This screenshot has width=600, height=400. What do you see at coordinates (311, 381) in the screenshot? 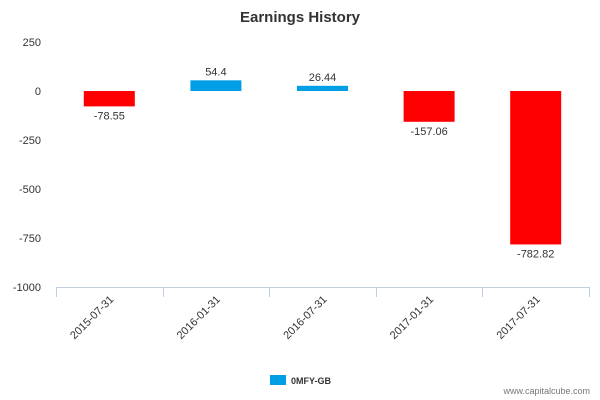
I see `legend-label: 0MFY-GB` at bounding box center [311, 381].